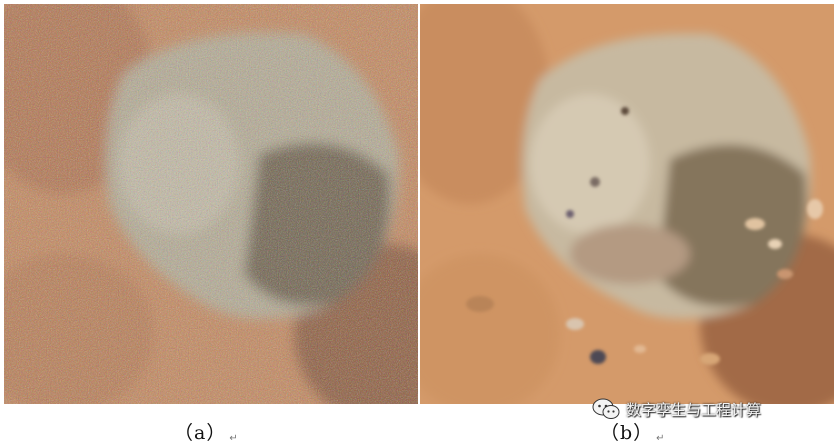 The width and height of the screenshot is (838, 447). What do you see at coordinates (206, 431) in the screenshot?
I see `caption-a: （a） ↵` at bounding box center [206, 431].